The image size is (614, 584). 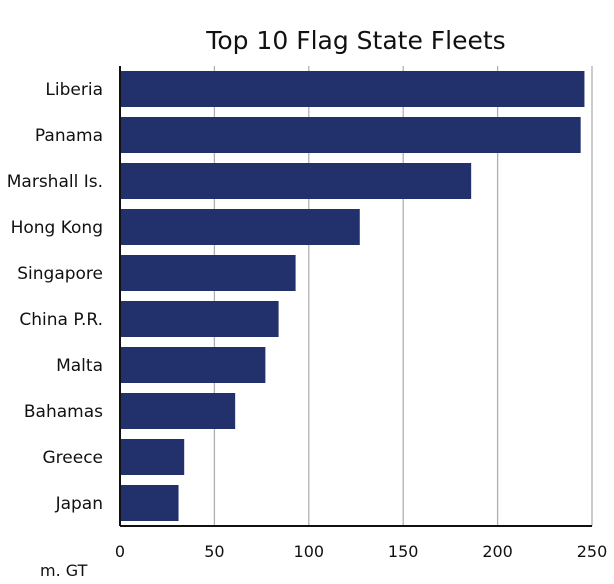 What do you see at coordinates (63, 412) in the screenshot?
I see `category-label: Bahamas` at bounding box center [63, 412].